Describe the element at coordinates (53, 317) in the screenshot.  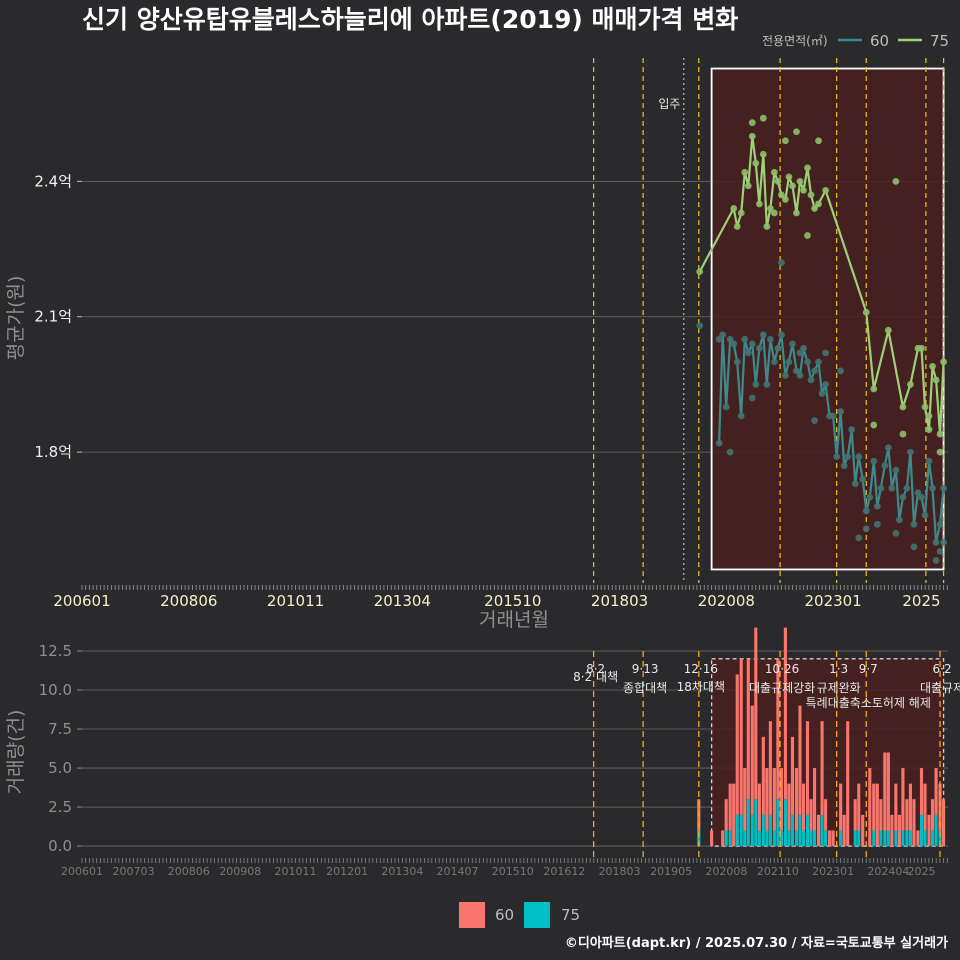
I see `price-y-tick-label: 2.1억` at that location.